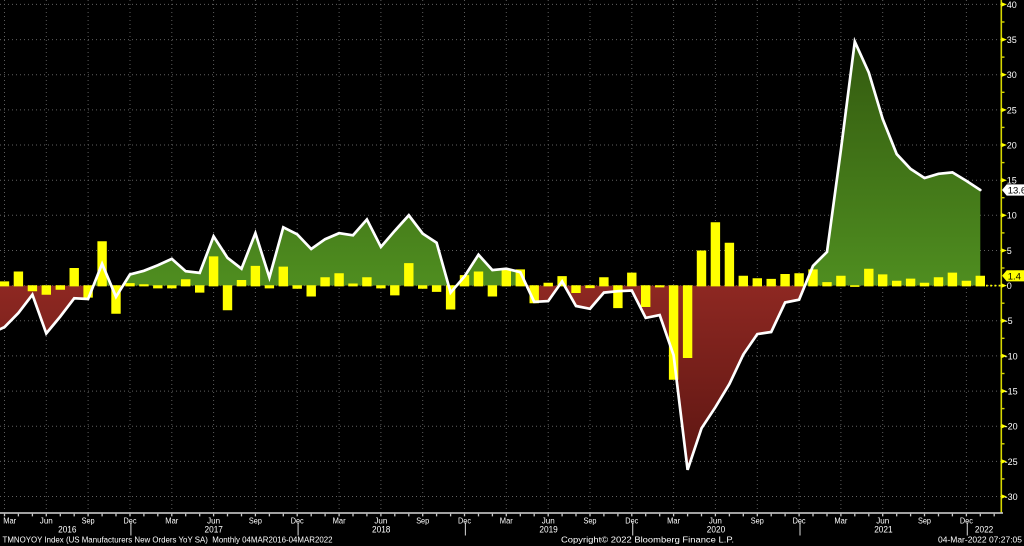  What do you see at coordinates (980, 540) in the screenshot?
I see `svg-text: 04-Mar-2022 07:27:05` at bounding box center [980, 540].